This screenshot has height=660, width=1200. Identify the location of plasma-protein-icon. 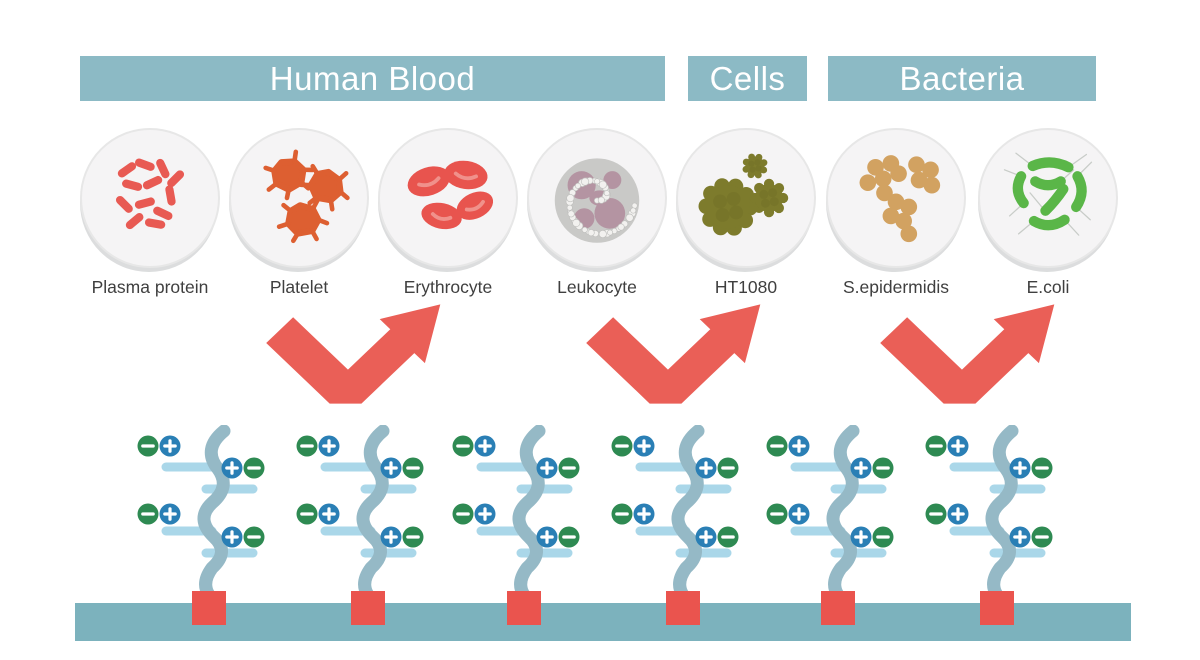
(150, 194).